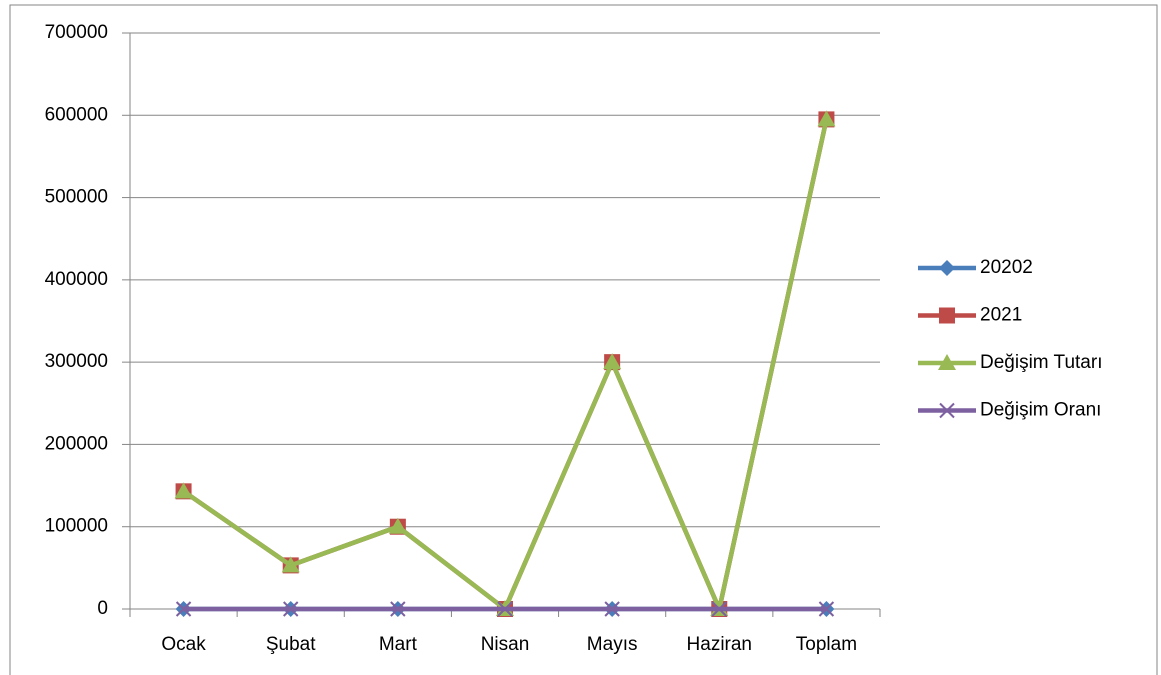 The height and width of the screenshot is (675, 1161). Describe the element at coordinates (76, 197) in the screenshot. I see `y-tick-label: 500000` at that location.